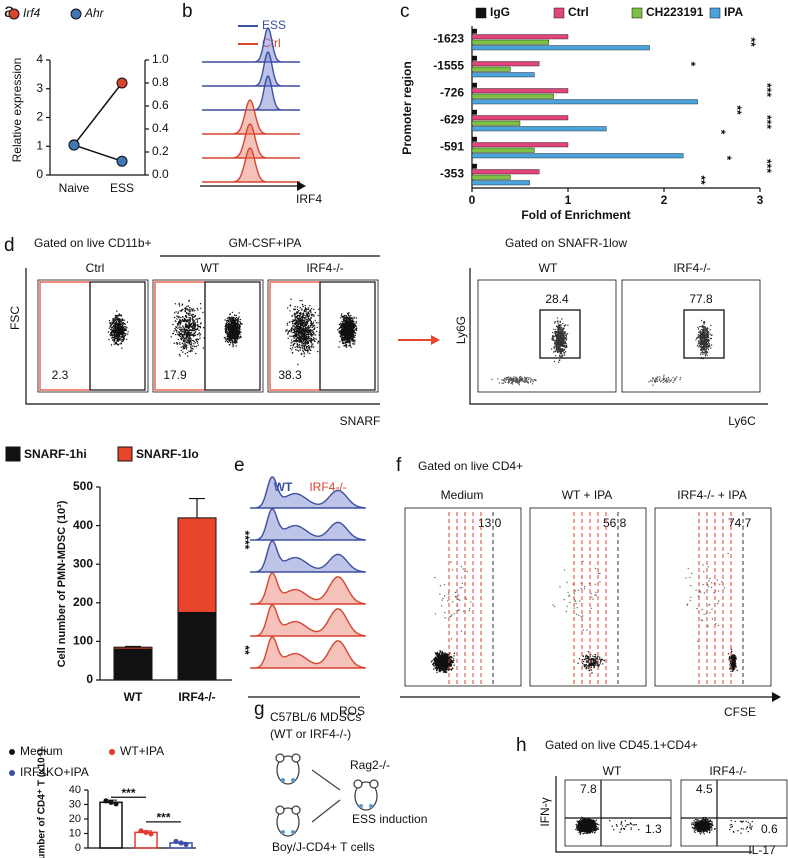 The image size is (788, 858). What do you see at coordinates (323, 847) in the screenshot?
I see `scheme-label: Boy/J-CD4+ T cells` at bounding box center [323, 847].